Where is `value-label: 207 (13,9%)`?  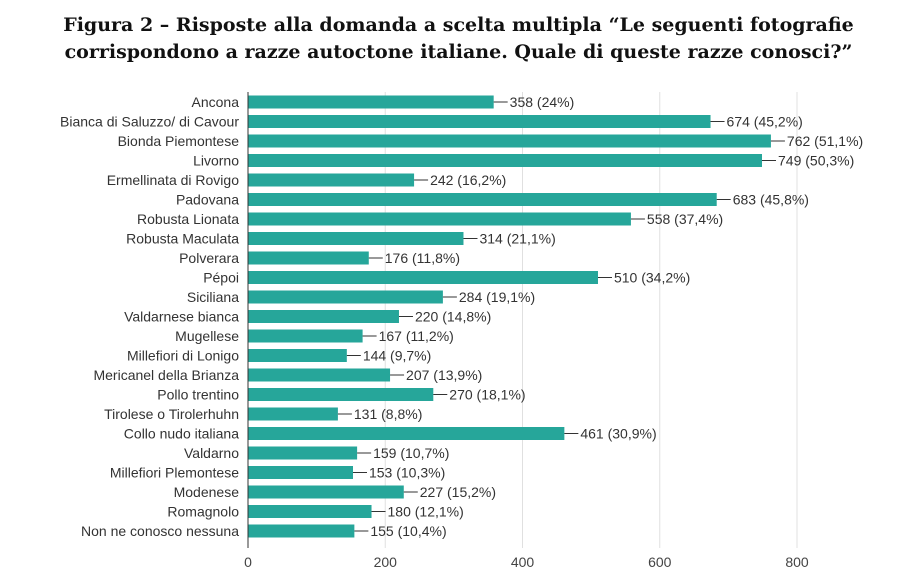
value-label: 207 (13,9%) is located at coordinates (444, 375).